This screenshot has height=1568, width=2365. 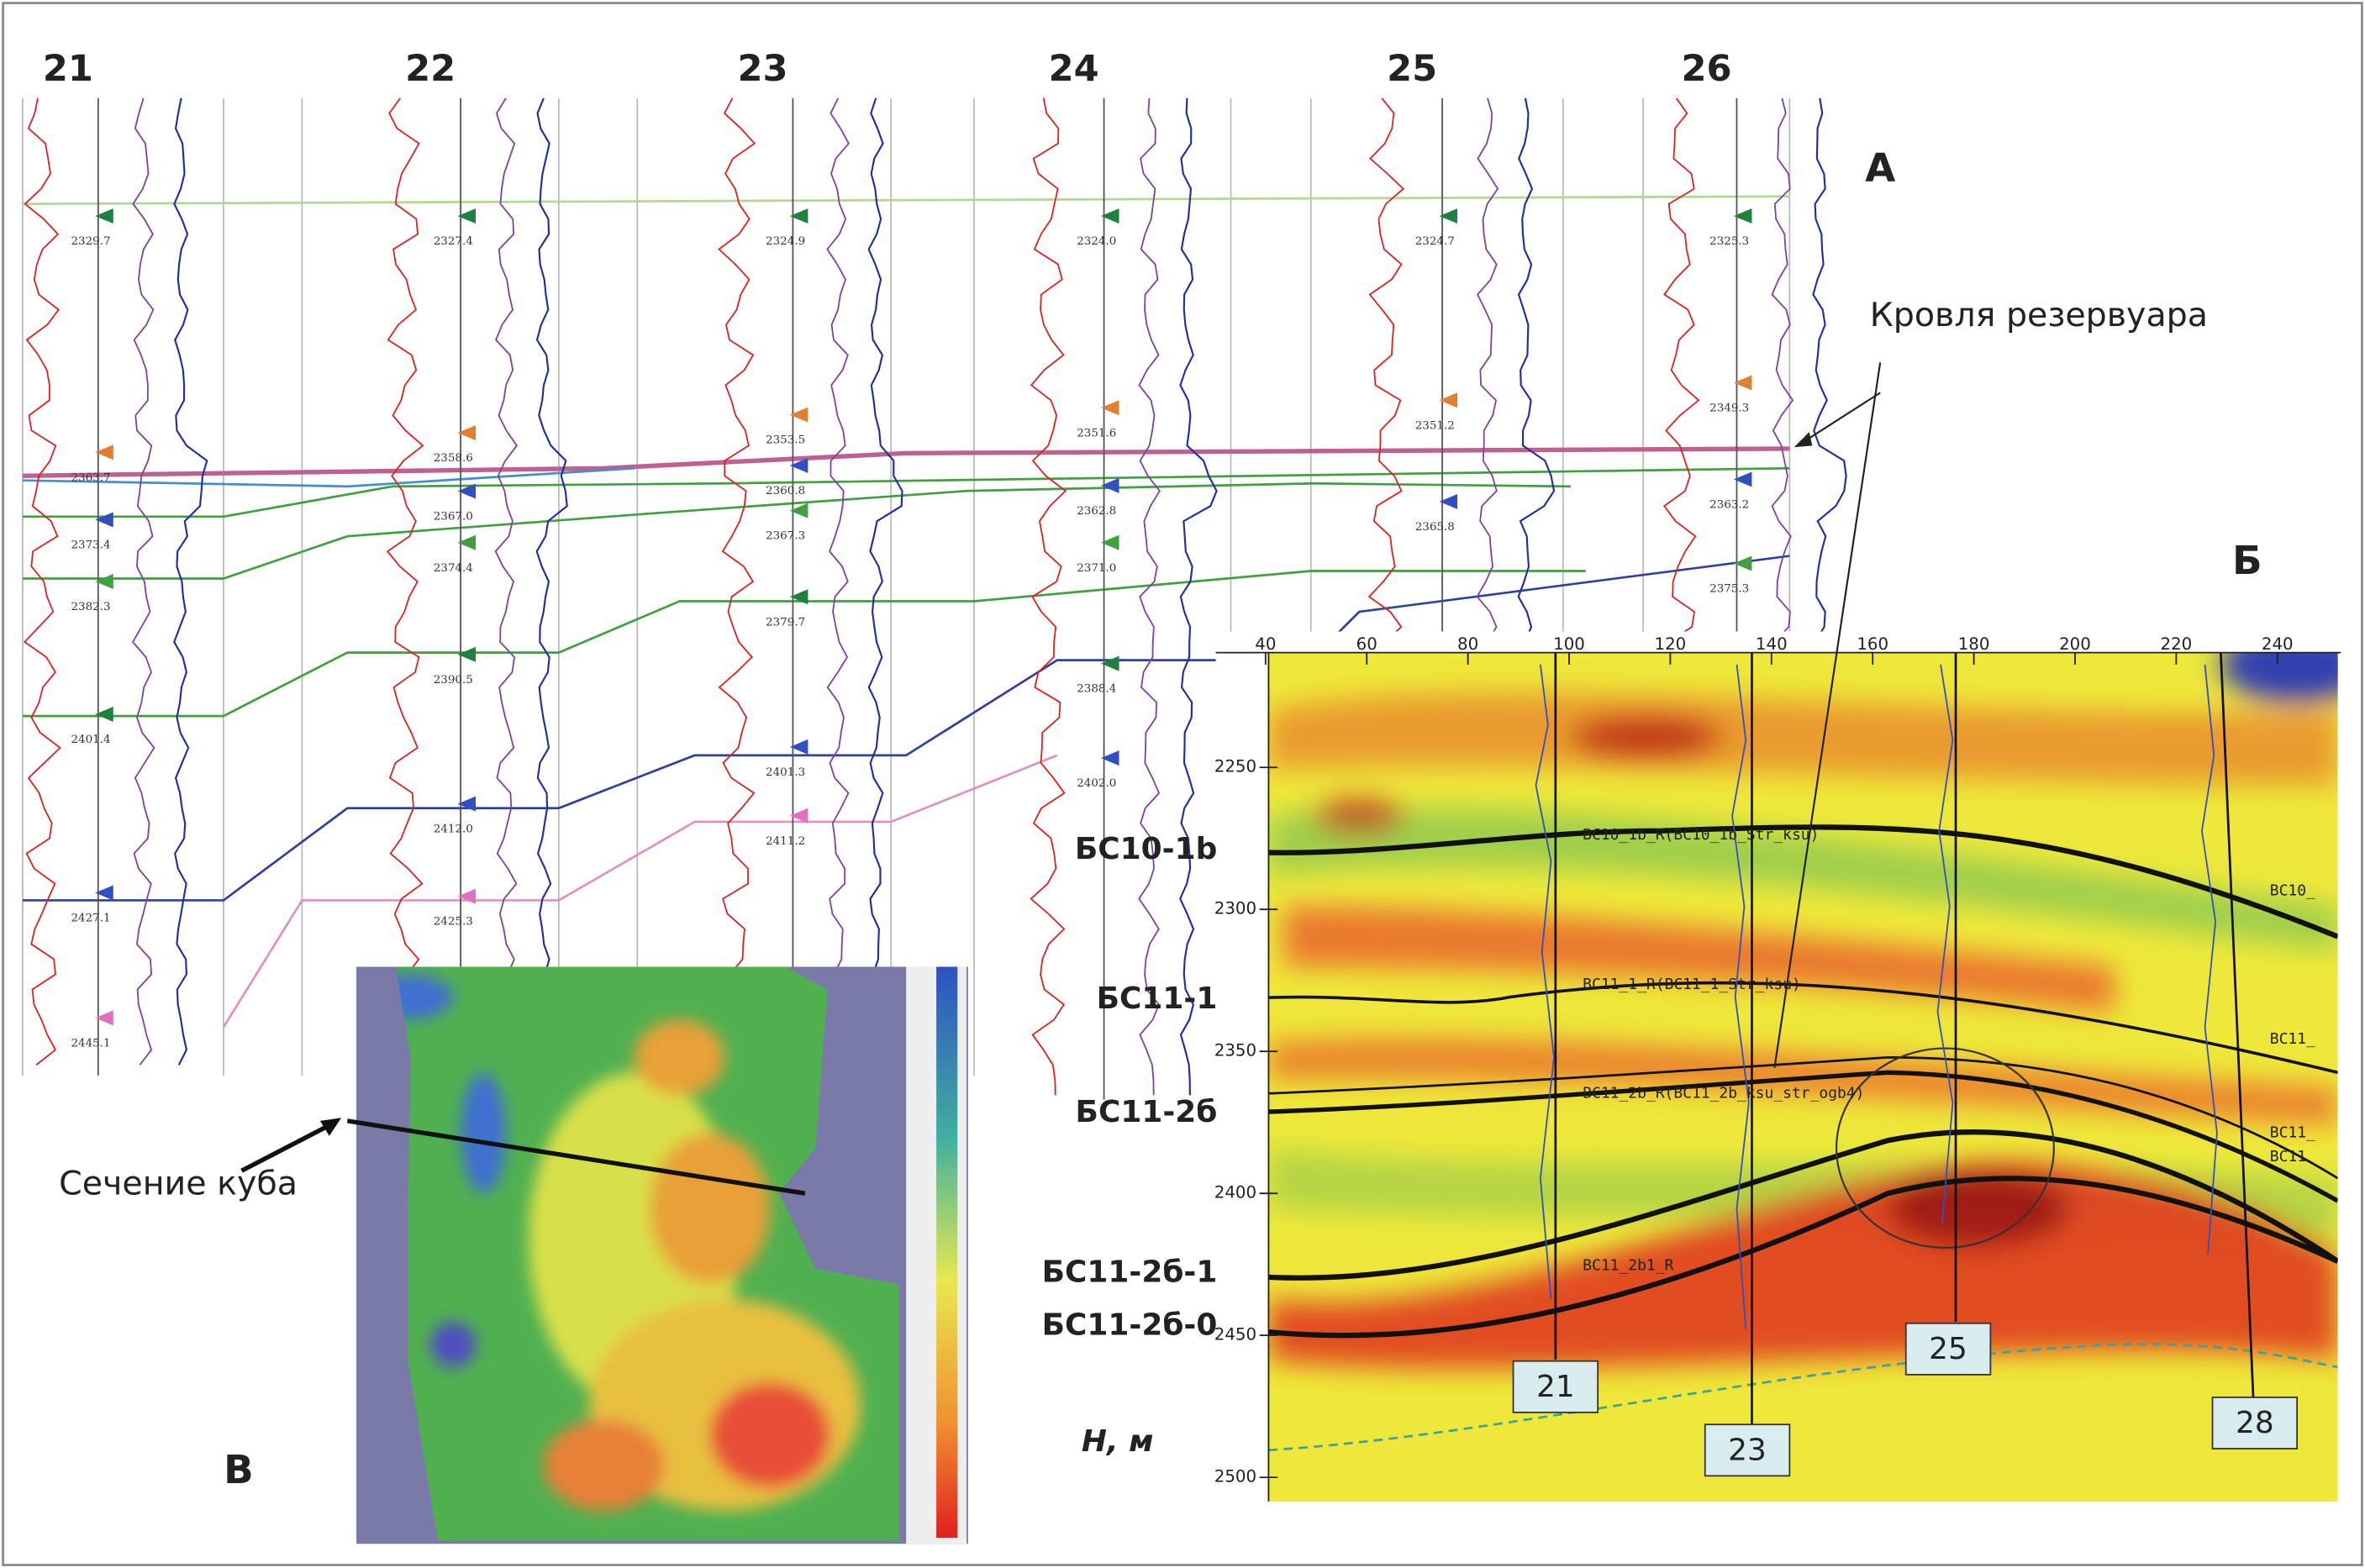 I want to click on section-line, so click(x=576, y=1157).